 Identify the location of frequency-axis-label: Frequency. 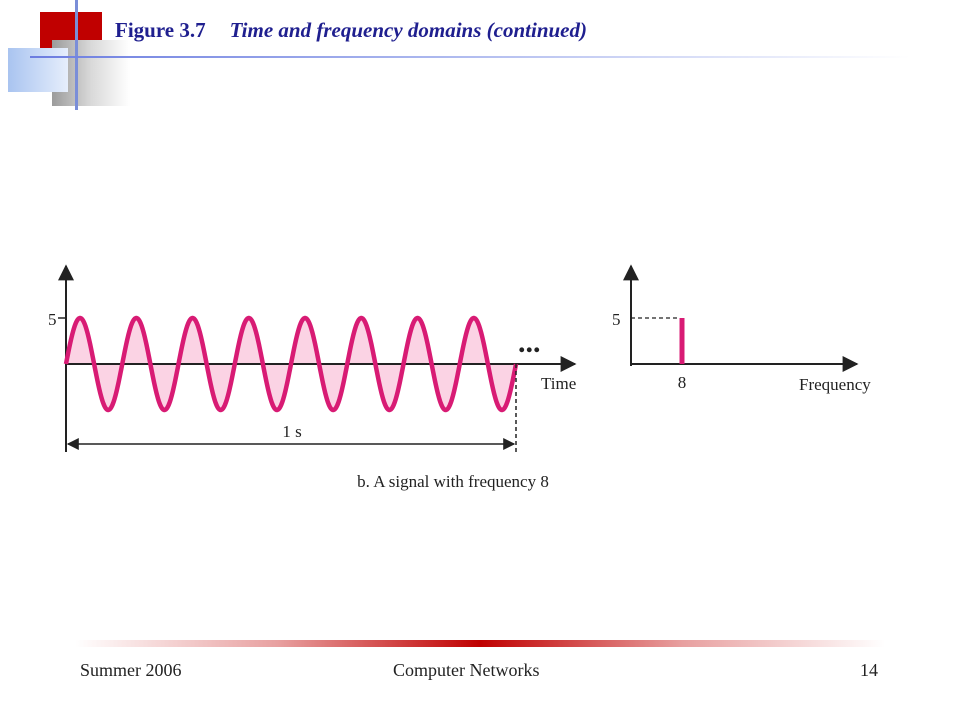
(835, 384).